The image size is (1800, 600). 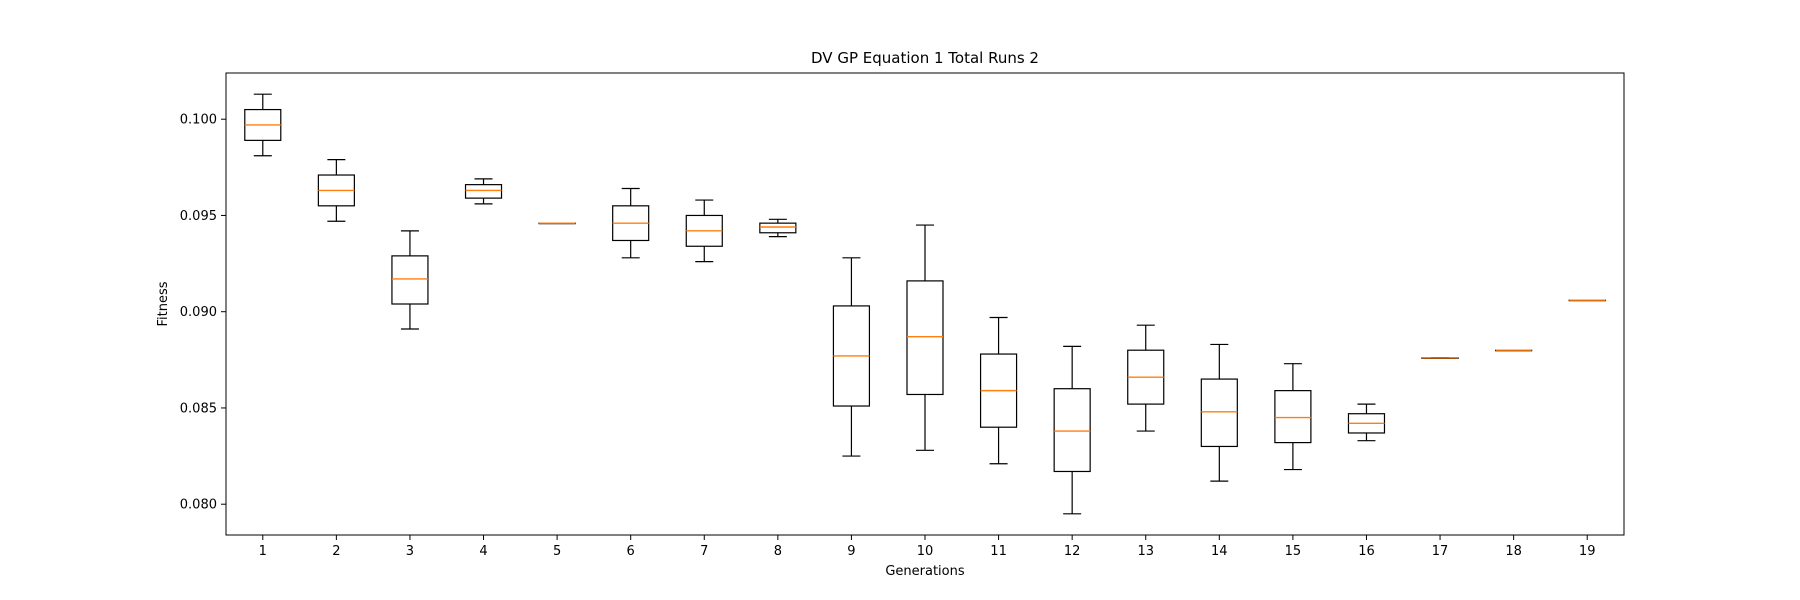 I want to click on x-axis: 1 2 3 4 5 6 7 8 9 10 11 12 13 14 15 16 17 18 19, so click(x=927, y=547).